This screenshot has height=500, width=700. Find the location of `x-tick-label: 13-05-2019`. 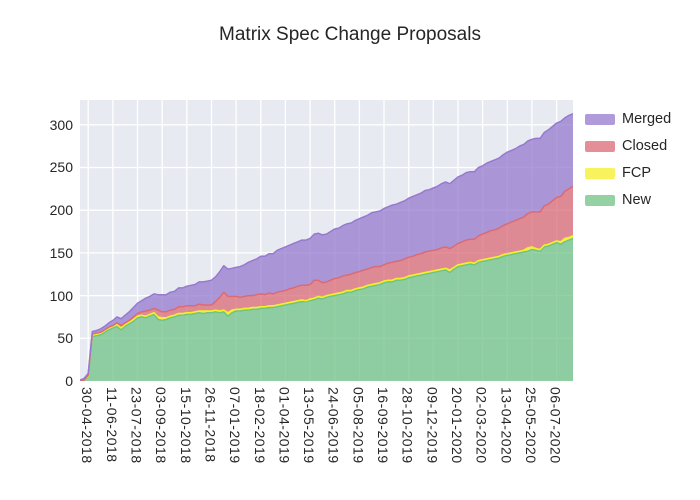

x-tick-label: 13-05-2019 is located at coordinates (309, 425).